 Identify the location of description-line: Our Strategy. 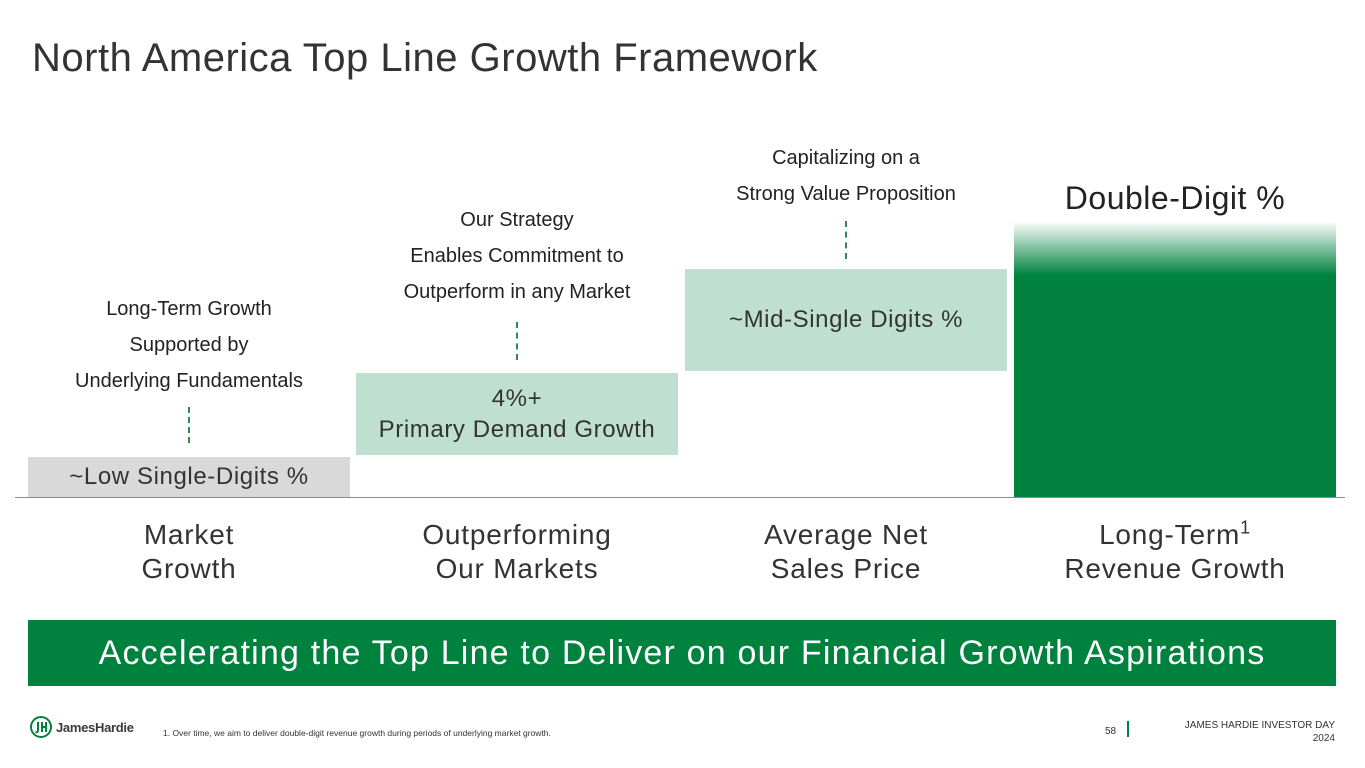
(517, 220).